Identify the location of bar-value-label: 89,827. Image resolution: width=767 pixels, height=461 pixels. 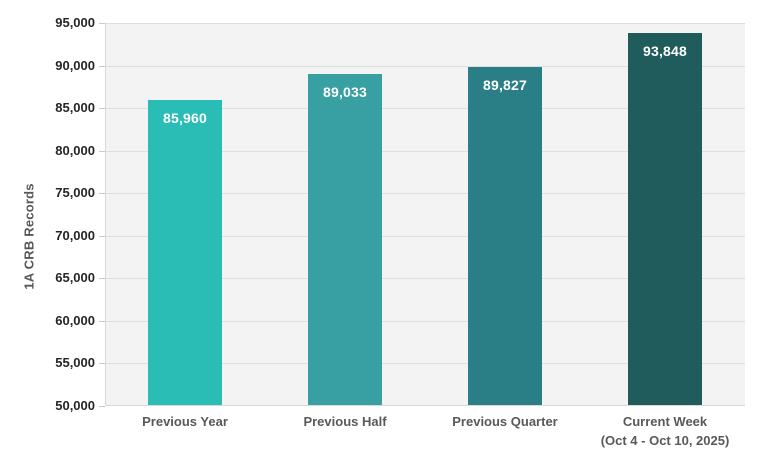
(505, 85).